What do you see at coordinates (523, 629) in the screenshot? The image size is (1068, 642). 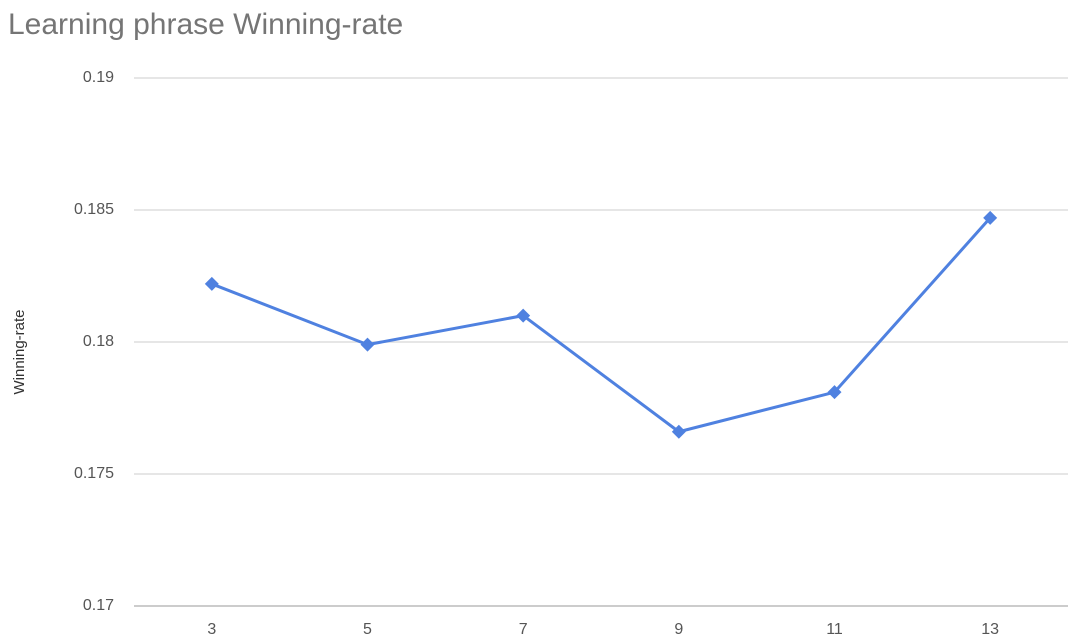 I see `x-tick-label: 7` at bounding box center [523, 629].